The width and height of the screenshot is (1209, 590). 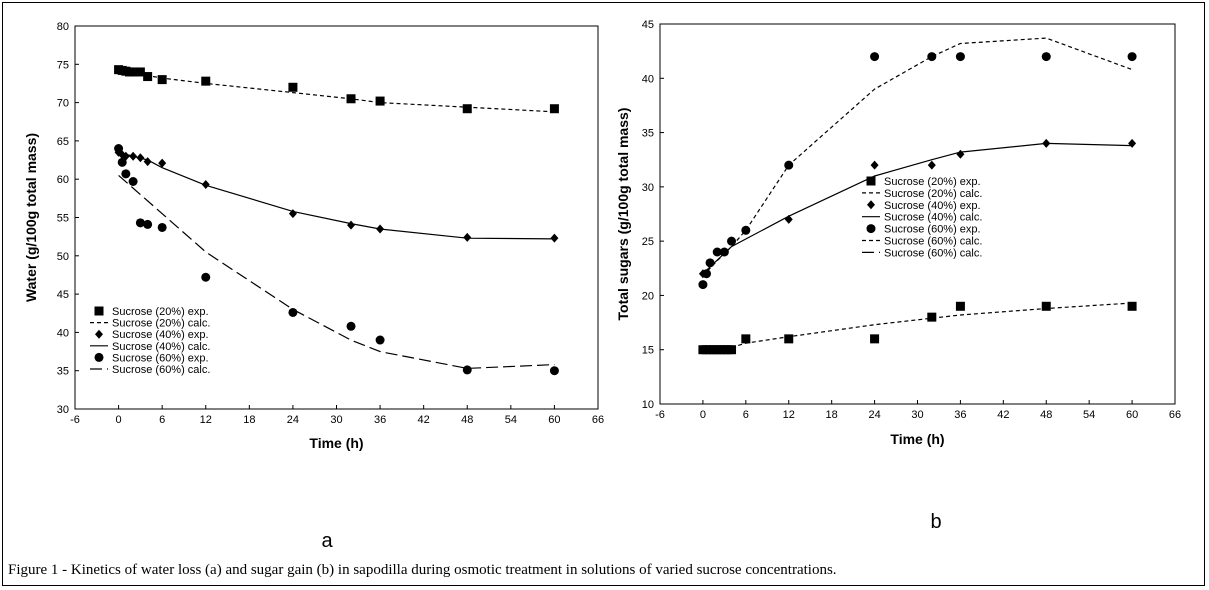 I want to click on panel-b-xtick-label: 24, so click(x=874, y=415).